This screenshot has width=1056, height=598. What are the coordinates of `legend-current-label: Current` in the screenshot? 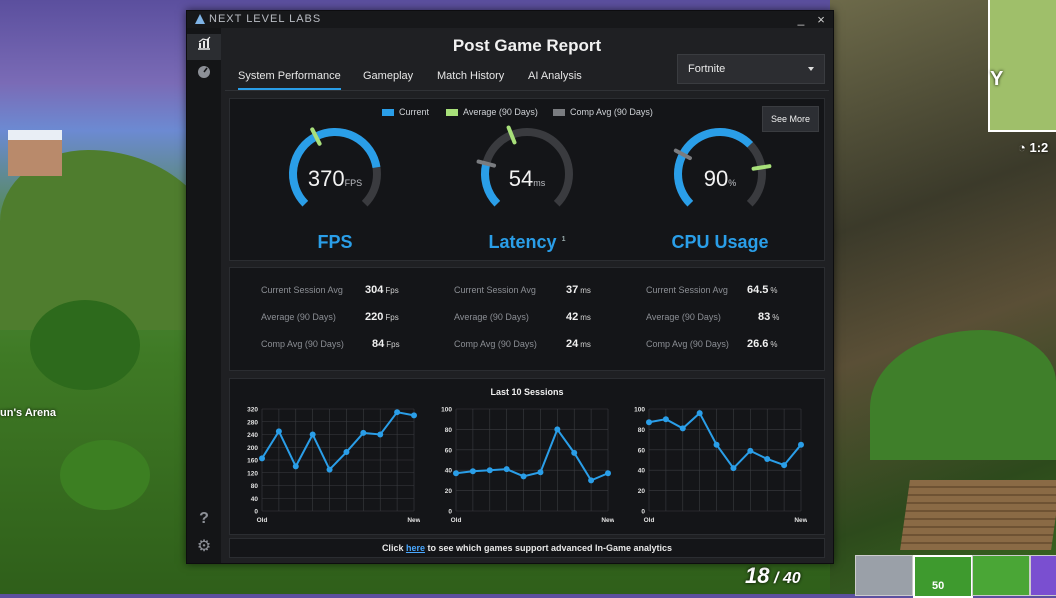 It's located at (414, 112).